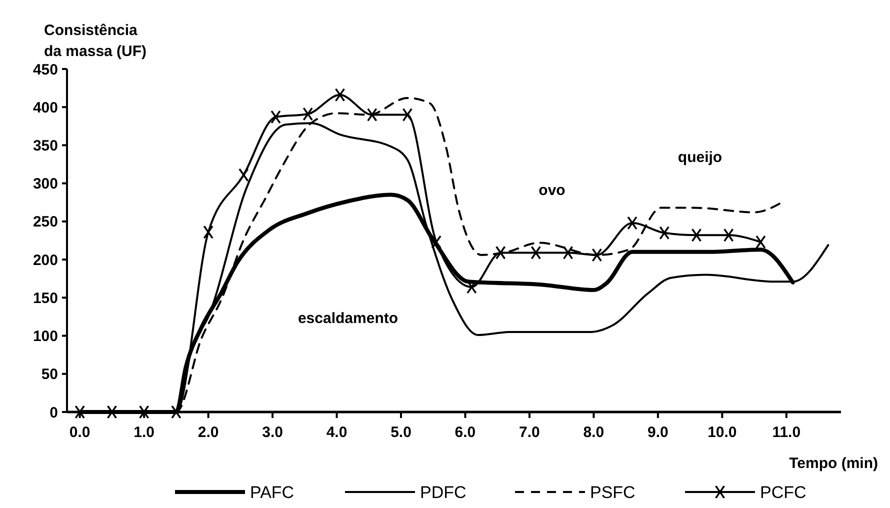  I want to click on x-tick-label: 0.0, so click(79, 432).